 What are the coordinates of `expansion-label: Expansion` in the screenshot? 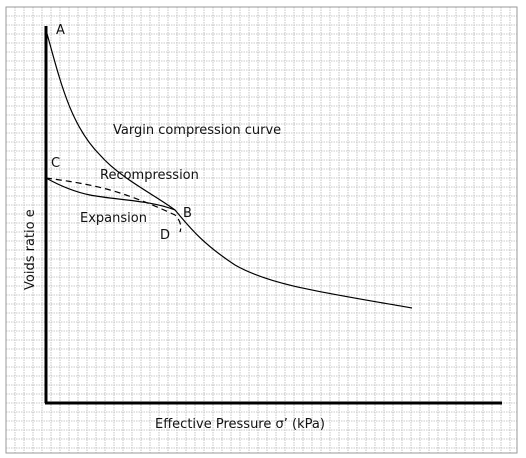 It's located at (113, 218).